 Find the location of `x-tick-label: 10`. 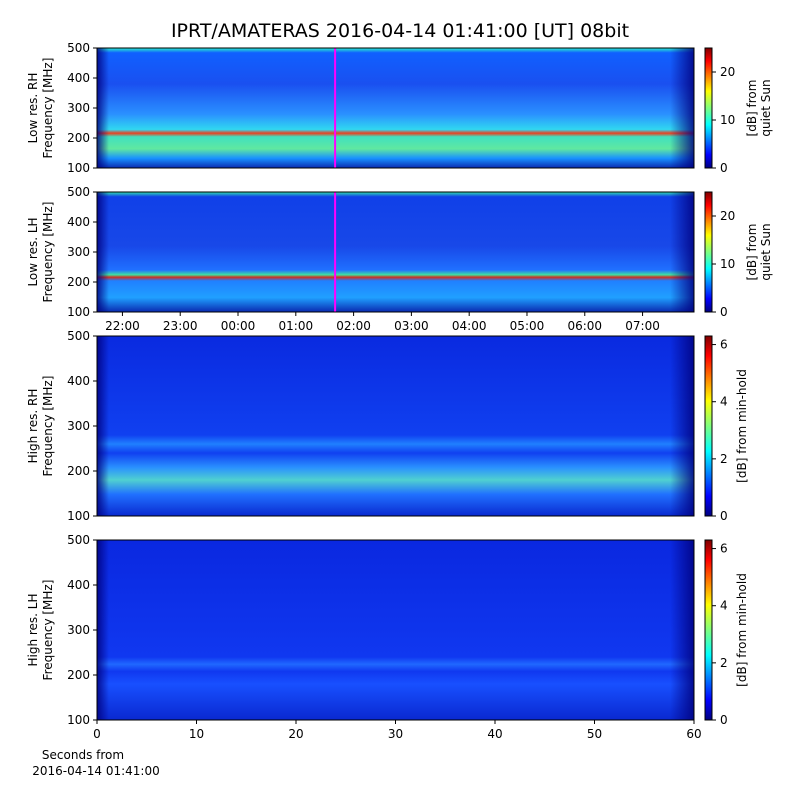

x-tick-label: 10 is located at coordinates (196, 734).